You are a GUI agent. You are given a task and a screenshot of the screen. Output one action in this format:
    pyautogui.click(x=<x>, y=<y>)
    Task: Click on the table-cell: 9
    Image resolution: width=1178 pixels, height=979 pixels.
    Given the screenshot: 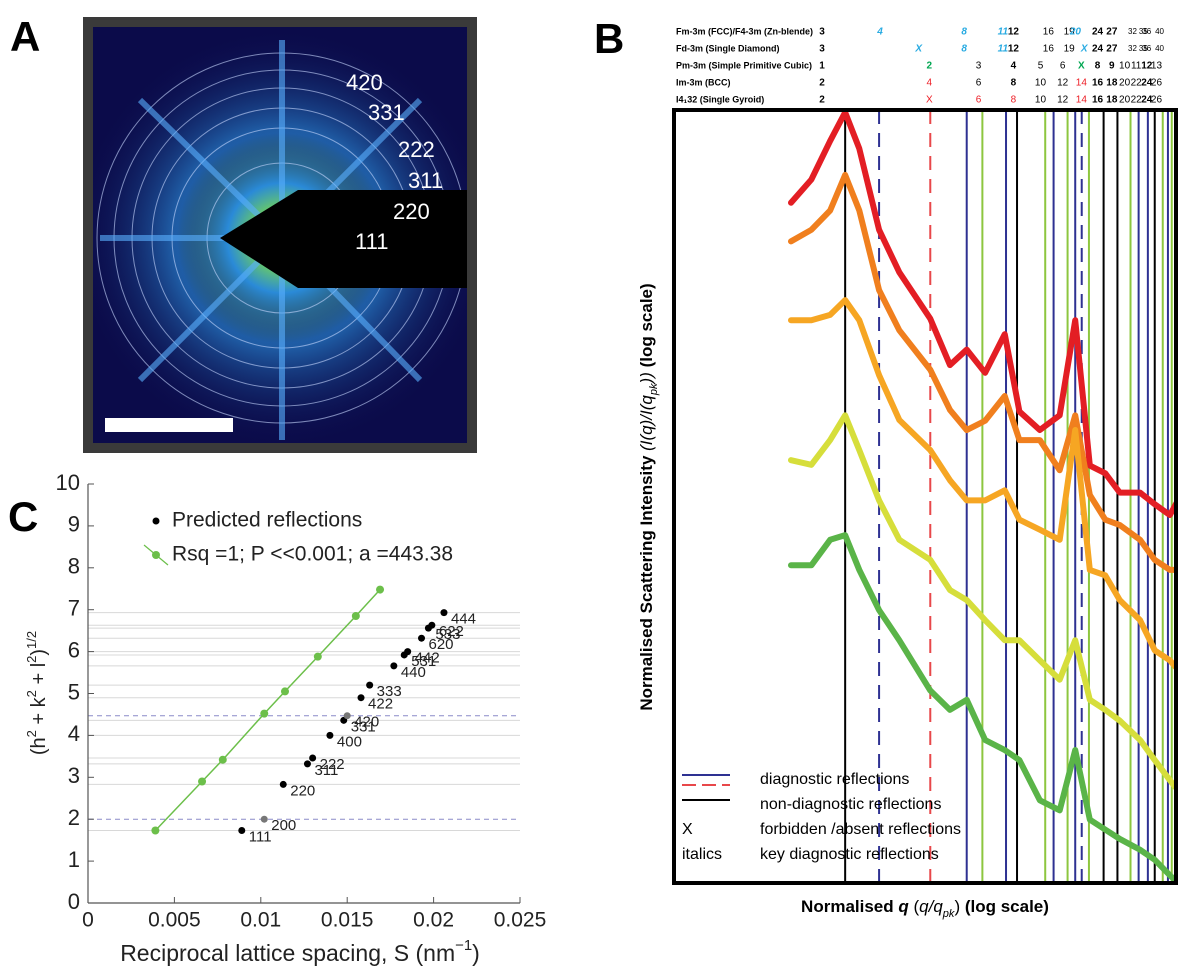 What is the action you would take?
    pyautogui.click(x=1112, y=66)
    